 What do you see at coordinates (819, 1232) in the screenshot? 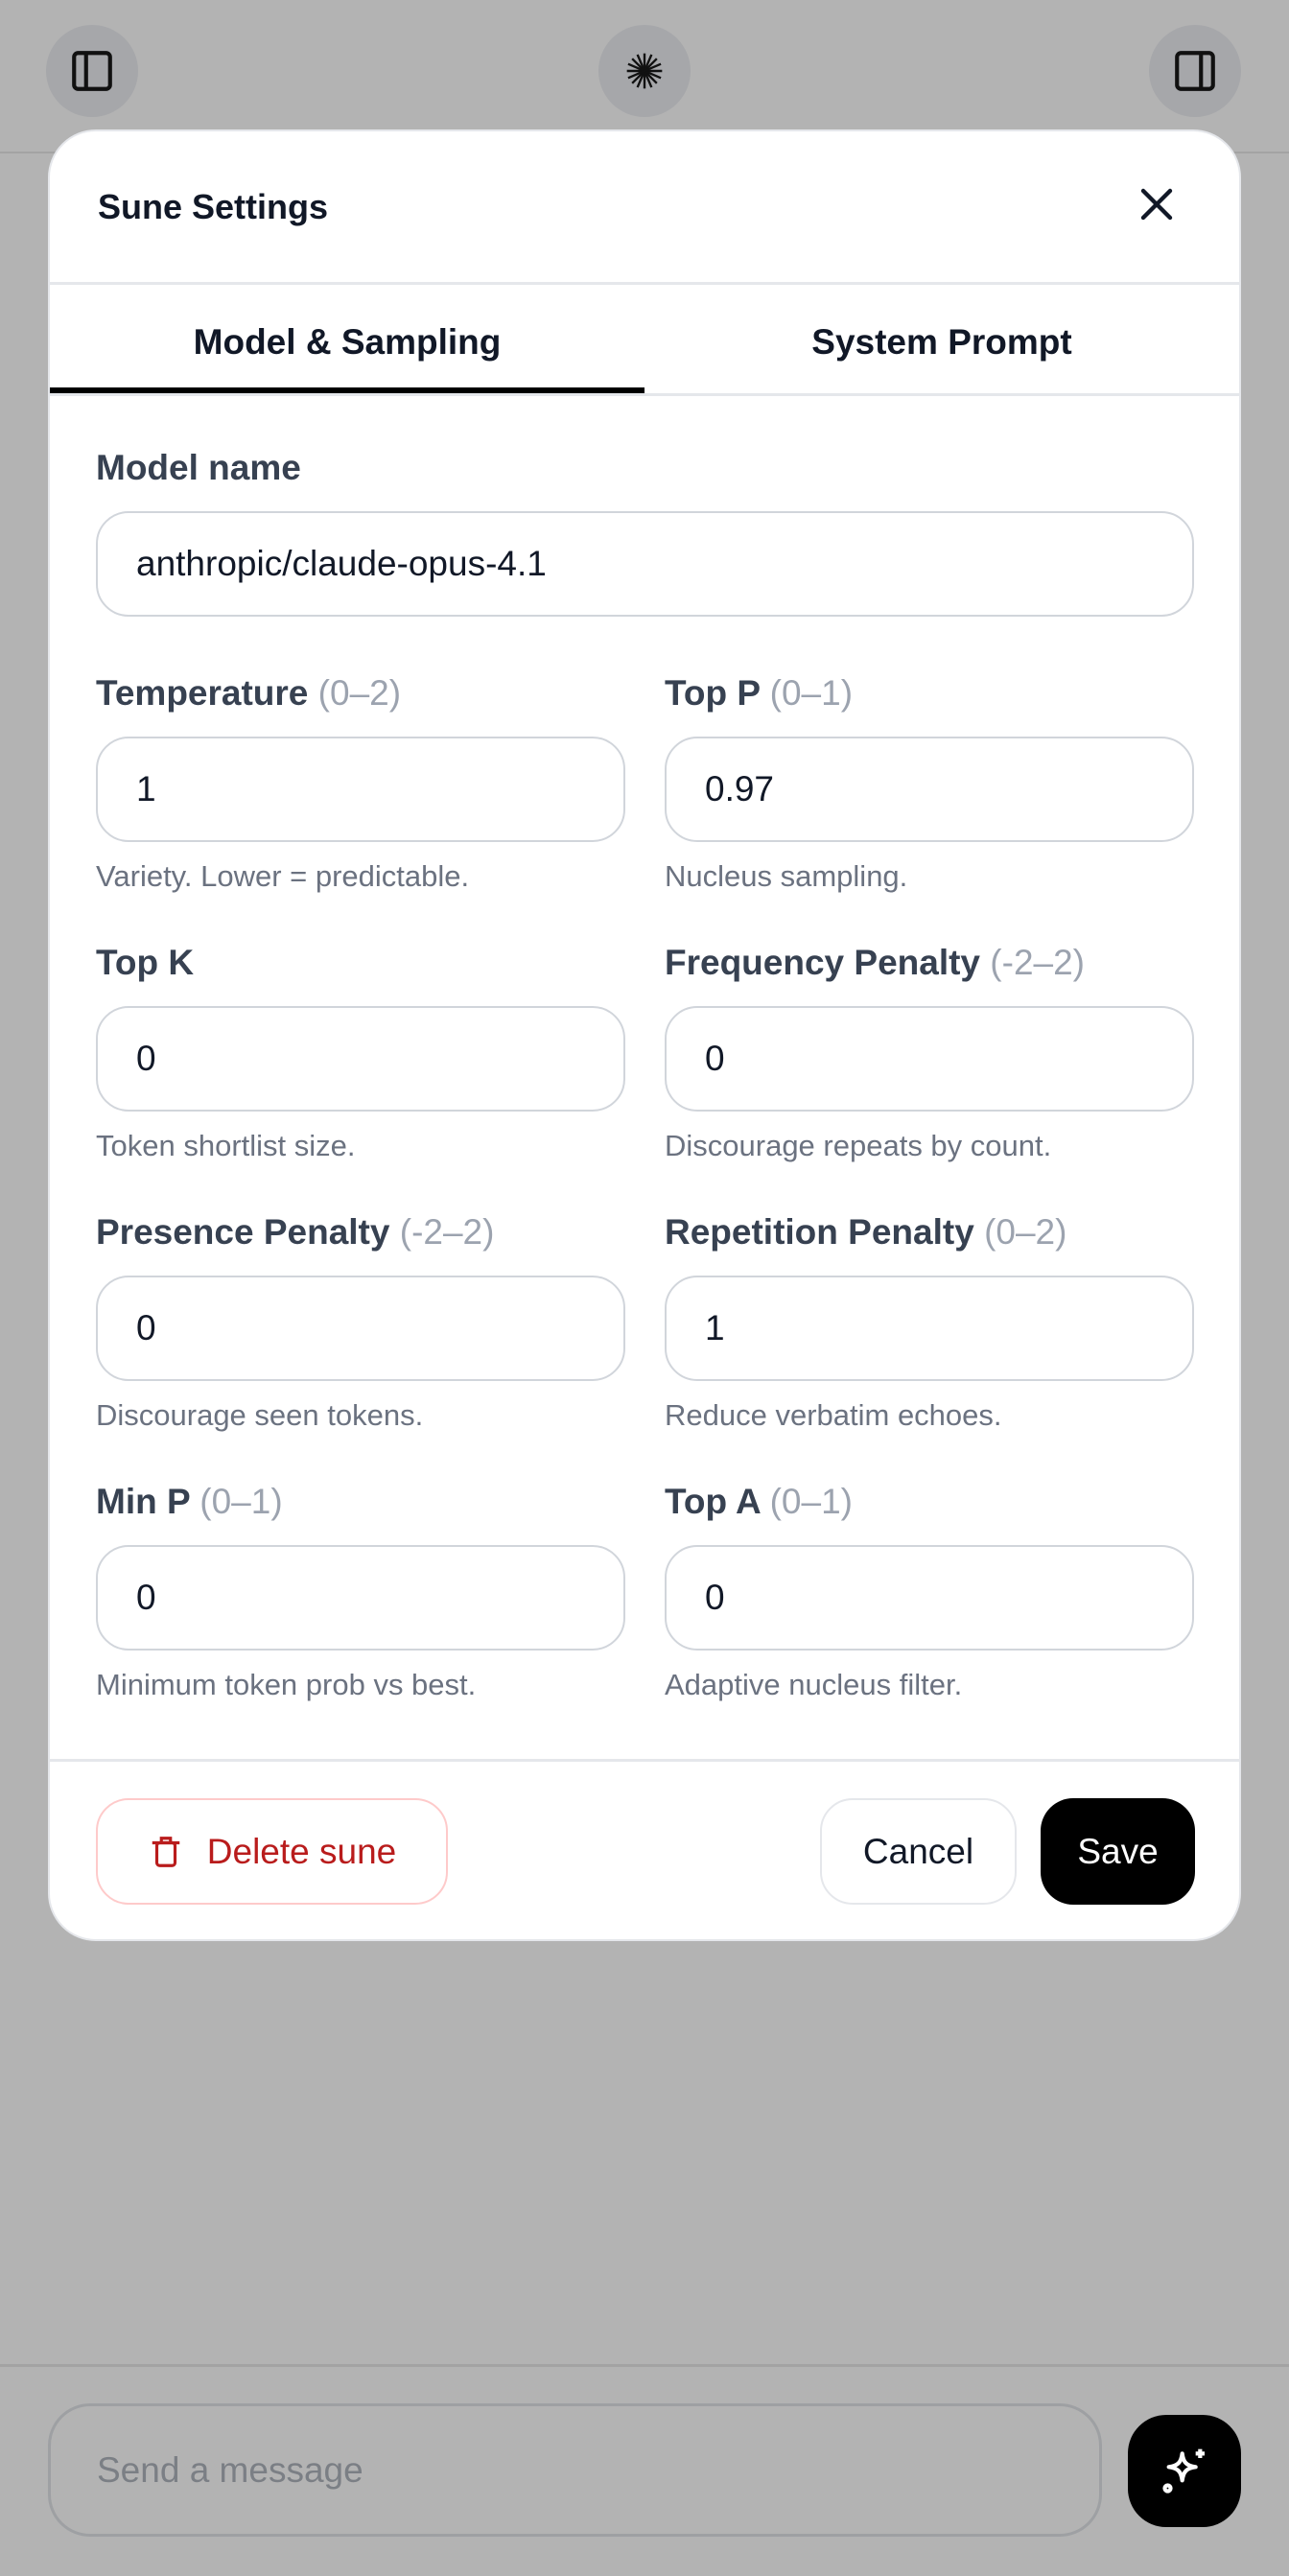
I see `field-label-text: Repetition Penalty` at bounding box center [819, 1232].